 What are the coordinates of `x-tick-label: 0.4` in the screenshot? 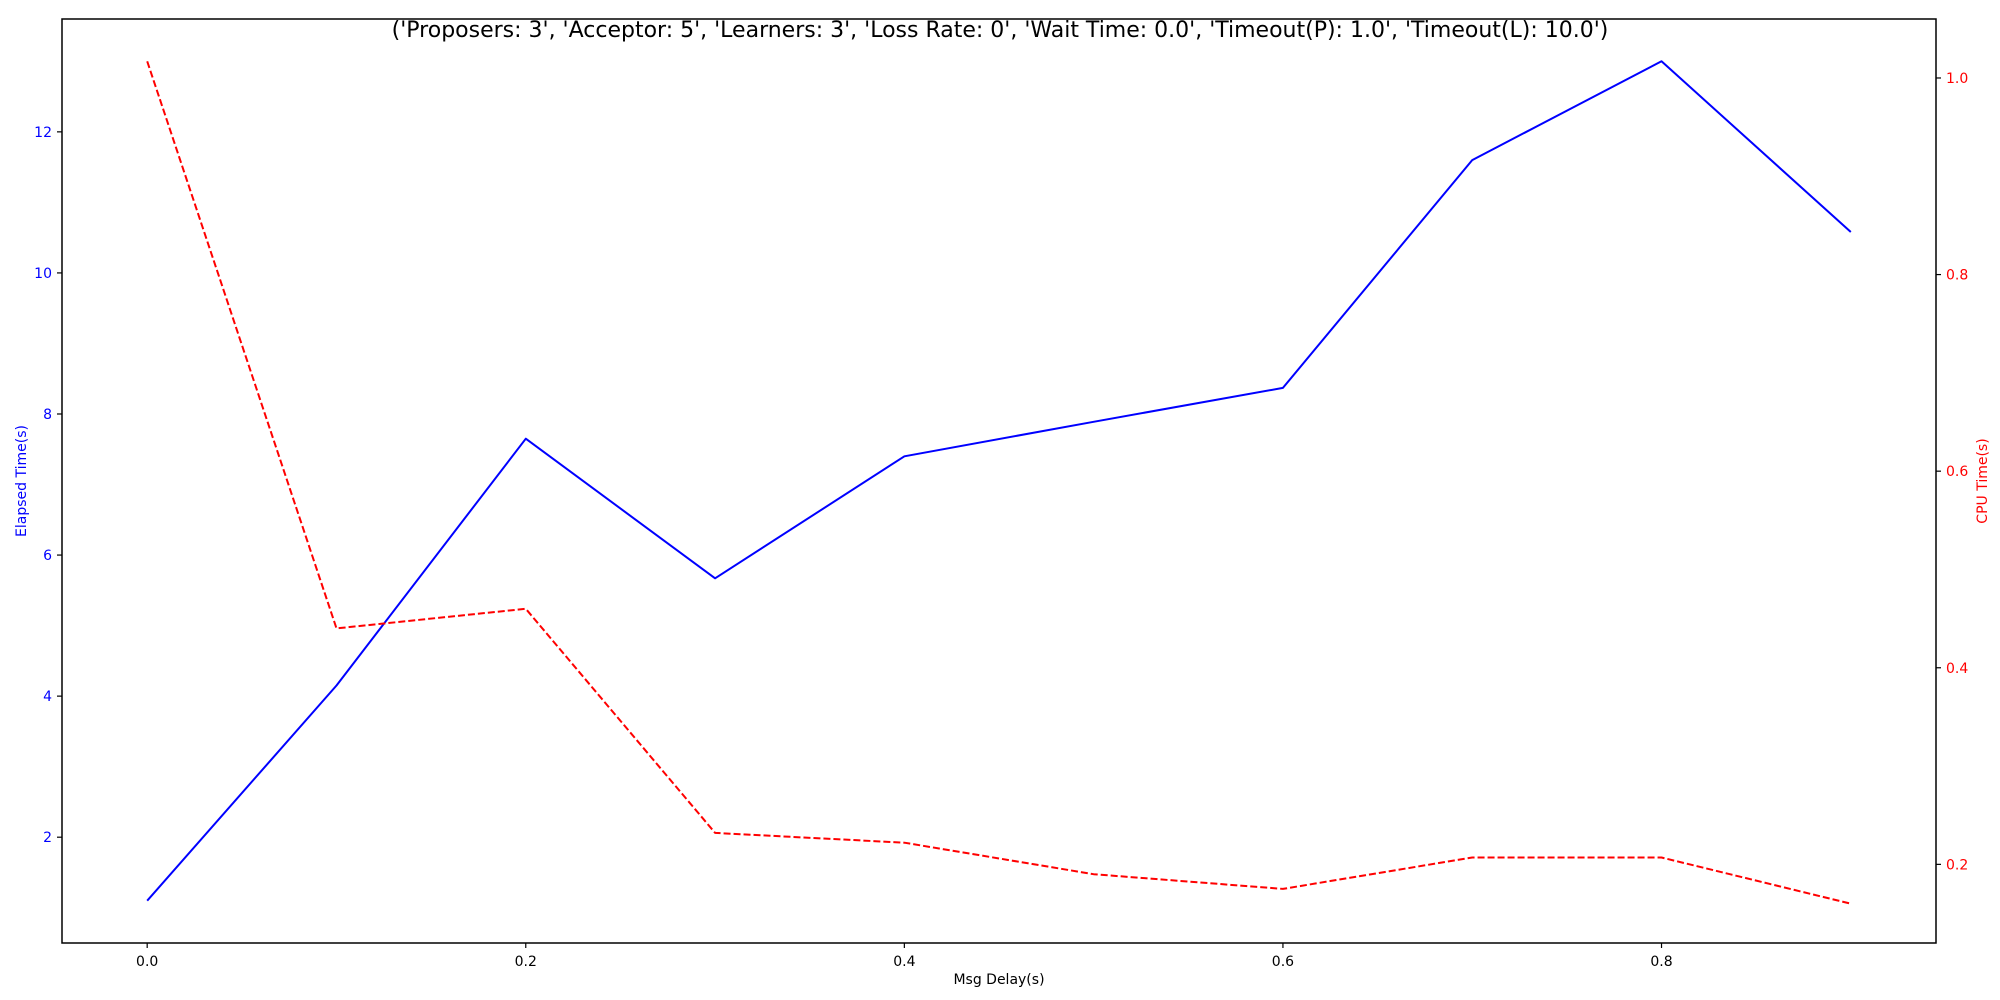 It's located at (904, 962).